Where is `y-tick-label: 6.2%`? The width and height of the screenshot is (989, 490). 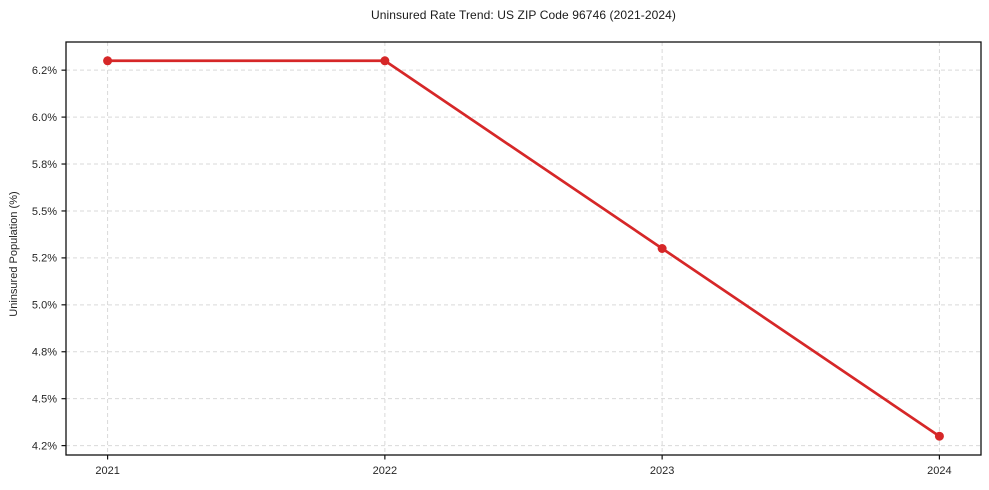
y-tick-label: 6.2% is located at coordinates (44, 71).